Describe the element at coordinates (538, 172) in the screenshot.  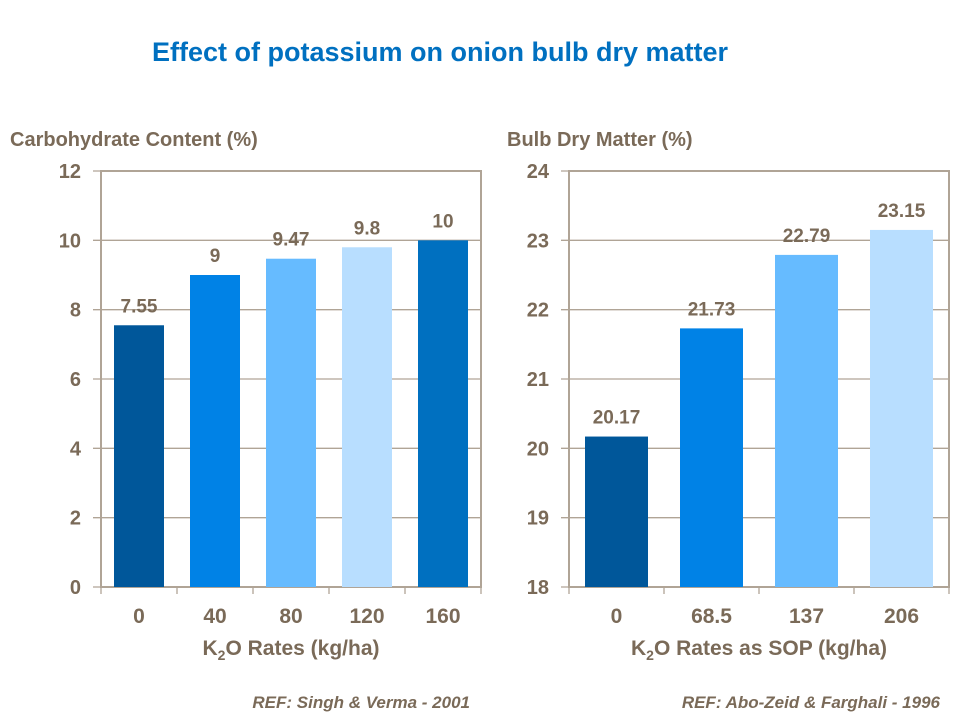
I see `y-tick-label: 24` at that location.